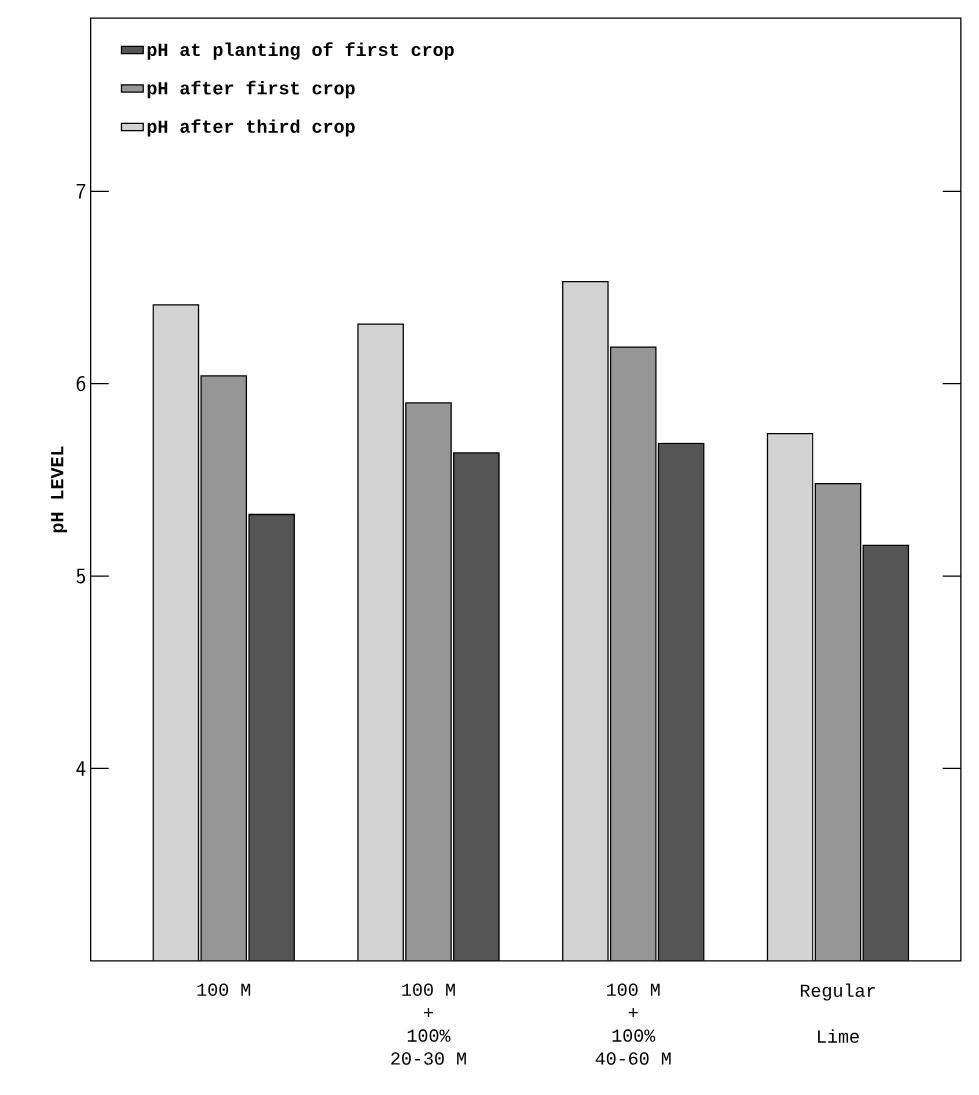 The width and height of the screenshot is (979, 1095). I want to click on legend-label: pH after first crop, so click(251, 89).